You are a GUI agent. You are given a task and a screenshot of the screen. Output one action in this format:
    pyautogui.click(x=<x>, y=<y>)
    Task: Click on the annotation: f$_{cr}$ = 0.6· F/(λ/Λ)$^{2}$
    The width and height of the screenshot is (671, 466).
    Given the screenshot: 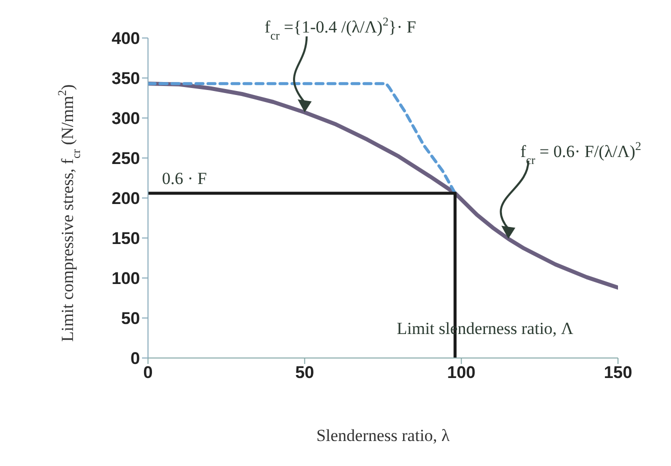 What is the action you would take?
    pyautogui.click(x=581, y=152)
    